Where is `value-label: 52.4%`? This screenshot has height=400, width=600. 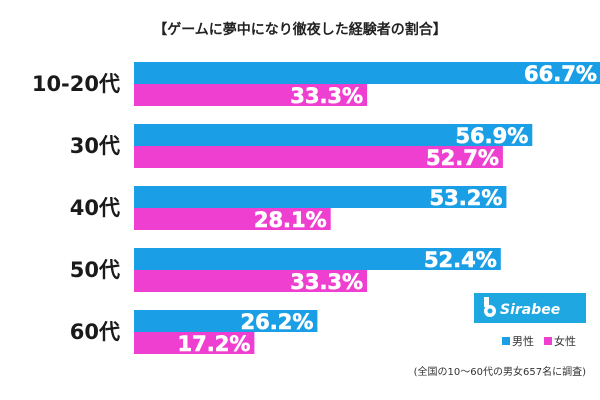 value-label: 52.4% is located at coordinates (460, 260).